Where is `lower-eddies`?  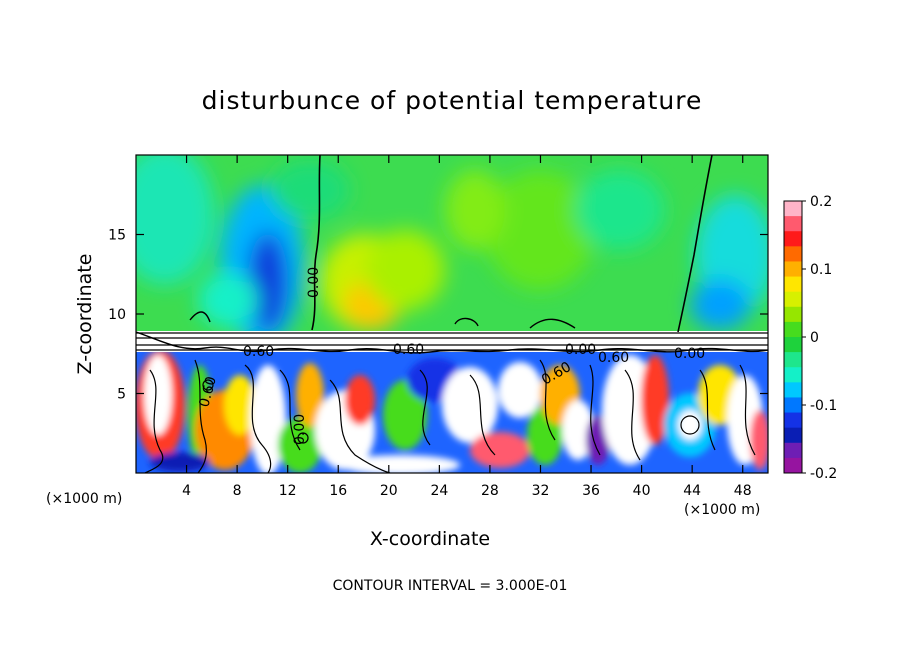
lower-eddies is located at coordinates (452, 411).